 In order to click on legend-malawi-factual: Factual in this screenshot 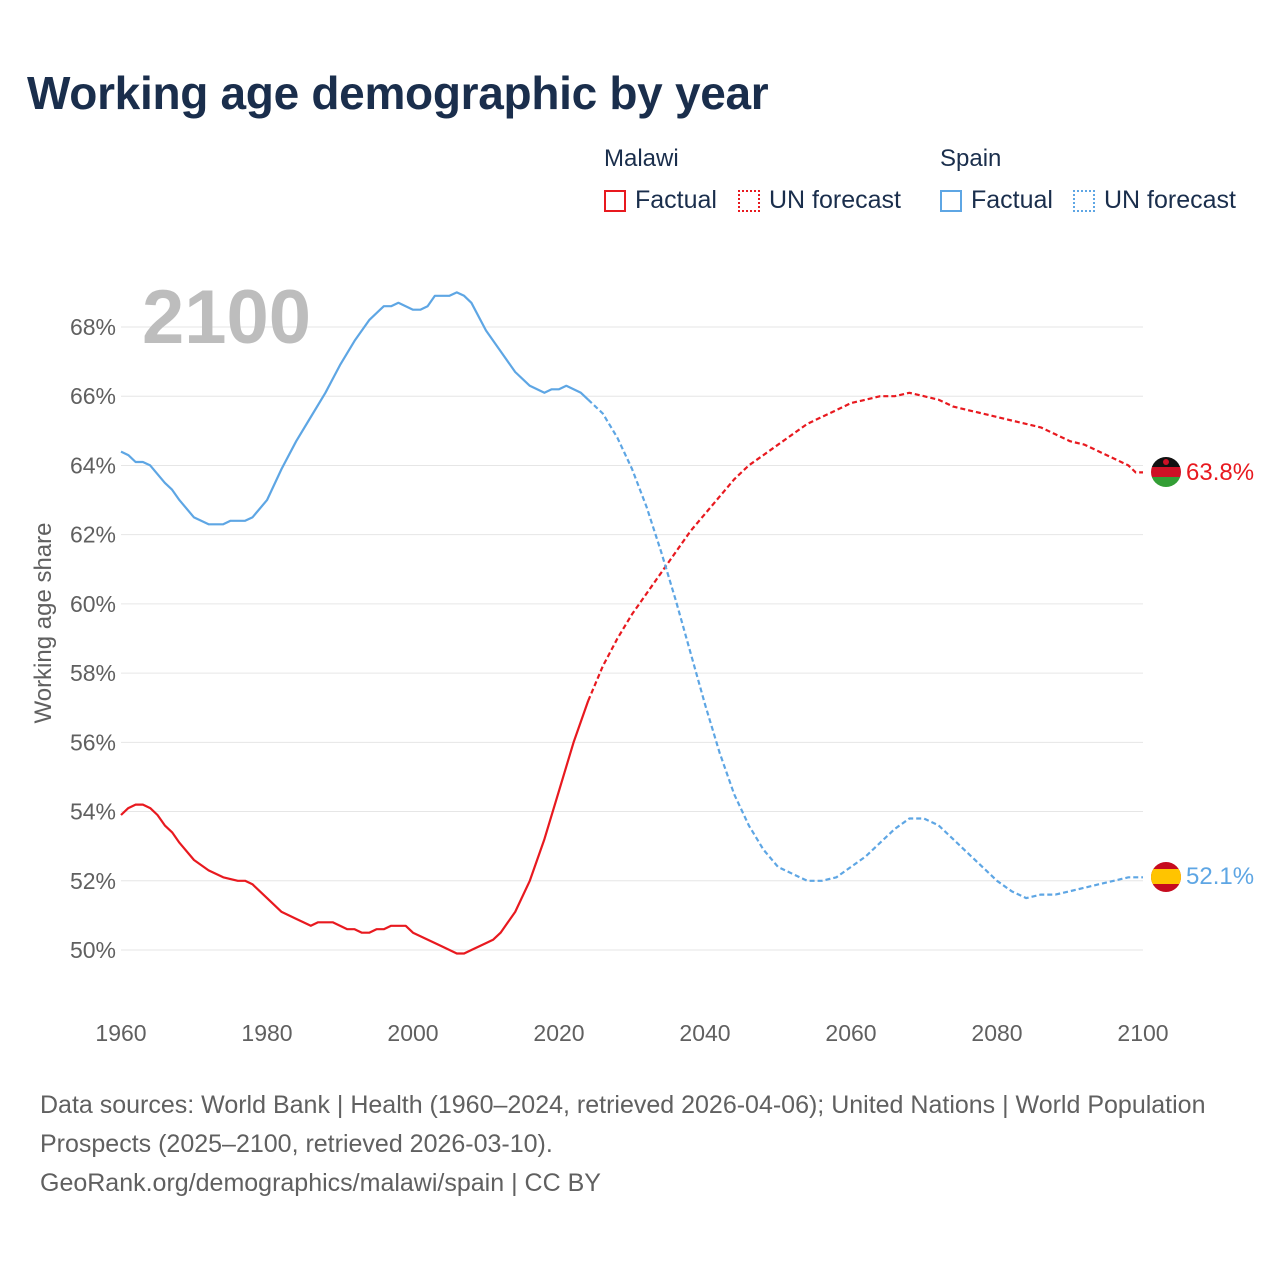, I will do `click(660, 200)`.